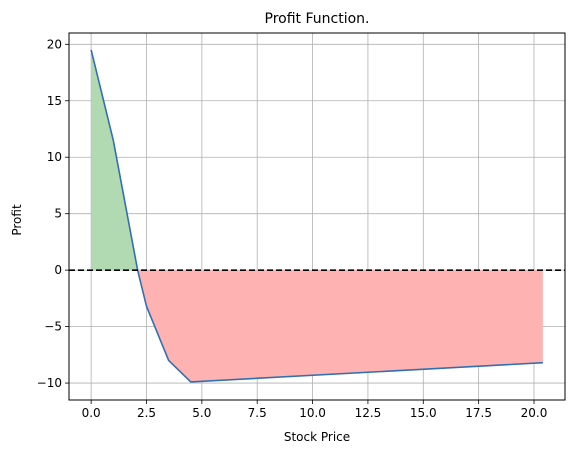  I want to click on x-axis-ticks: 0.0 2.5 5.0 7.5 10.0 12.5 15.0 17.5 20.0, so click(315, 410).